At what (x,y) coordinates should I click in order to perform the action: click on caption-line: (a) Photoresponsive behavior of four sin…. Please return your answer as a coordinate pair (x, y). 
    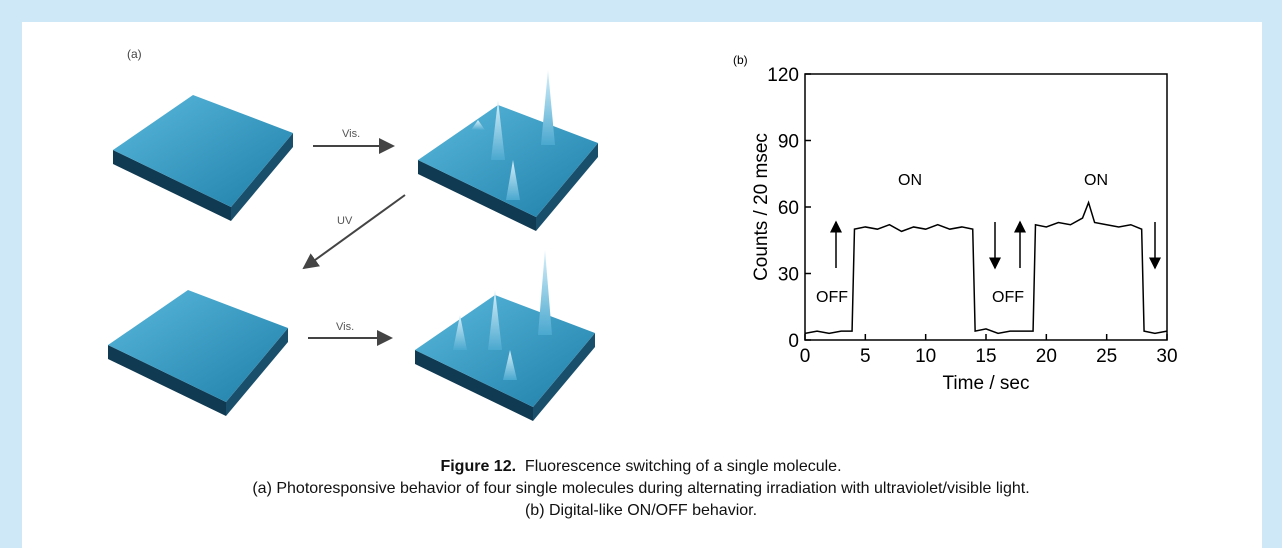
    Looking at the image, I should click on (641, 488).